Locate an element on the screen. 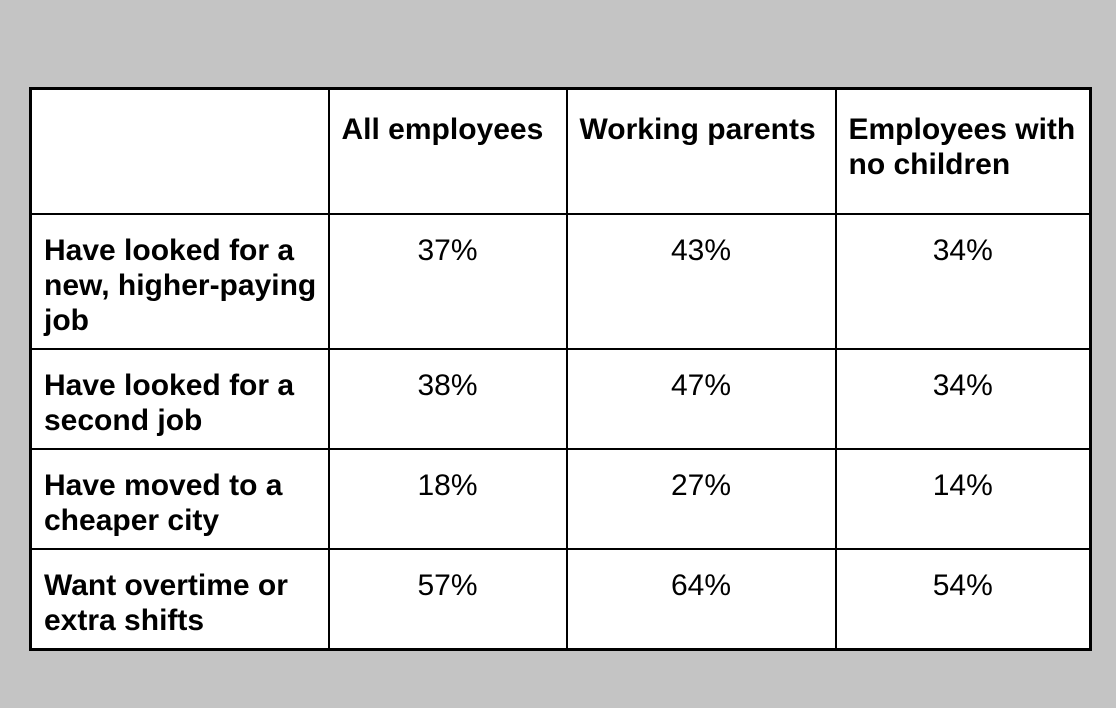 This screenshot has height=708, width=1116. cell-value: 18% is located at coordinates (447, 498).